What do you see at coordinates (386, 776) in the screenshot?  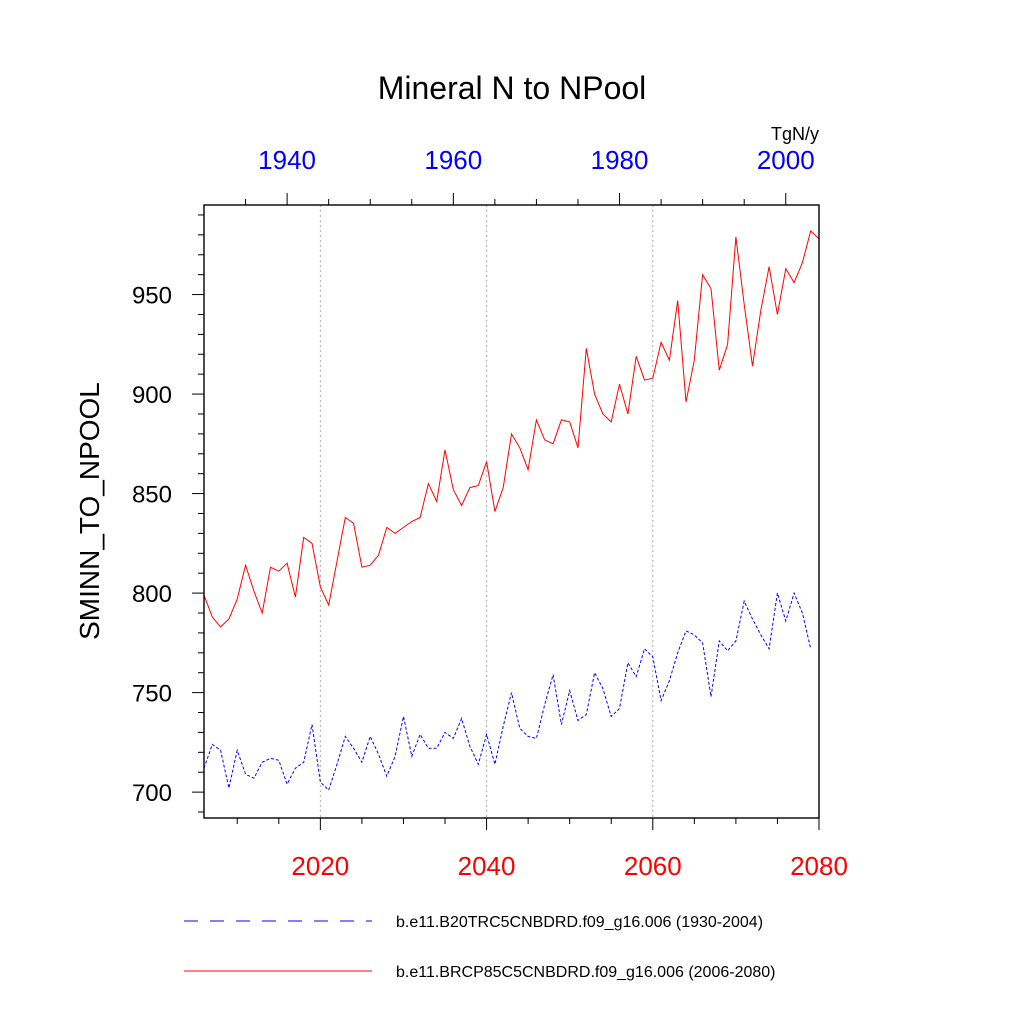 I see `data-point-0-1952` at bounding box center [386, 776].